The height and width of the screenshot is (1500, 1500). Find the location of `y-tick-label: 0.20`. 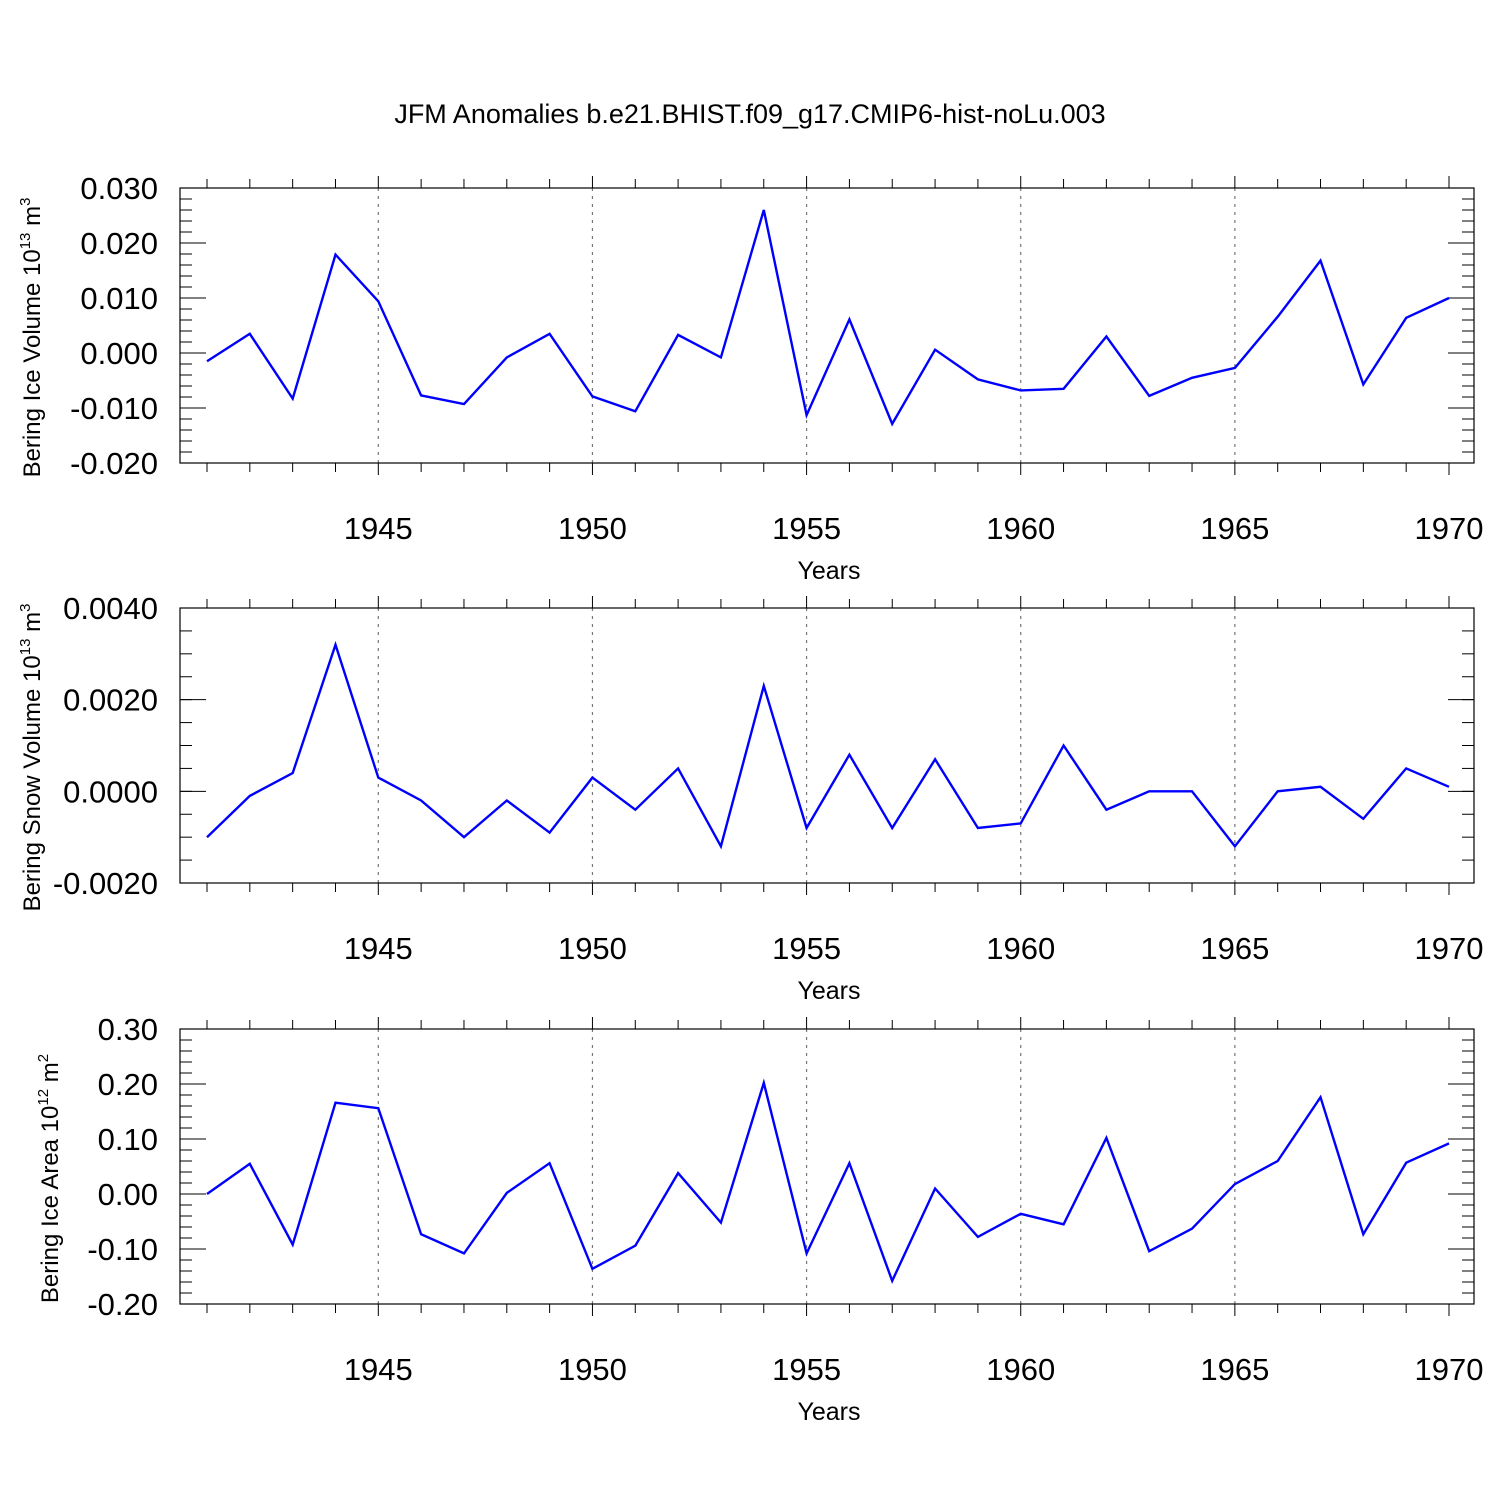

y-tick-label: 0.20 is located at coordinates (128, 1084).